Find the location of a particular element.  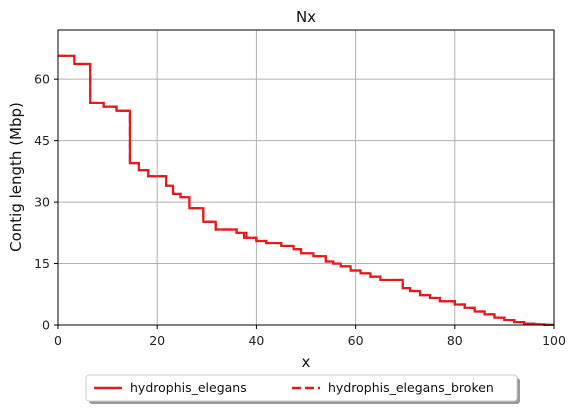

legend-label-hydrophis-elegans: hydrophis_elegans is located at coordinates (188, 387).